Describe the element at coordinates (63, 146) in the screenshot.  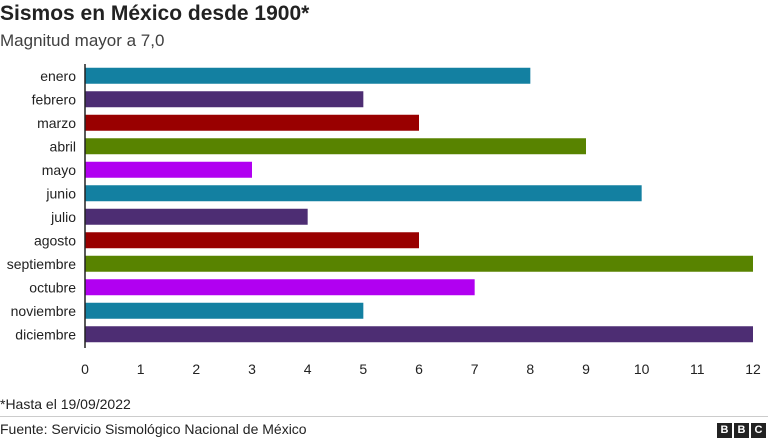
I see `category-label: abril` at that location.